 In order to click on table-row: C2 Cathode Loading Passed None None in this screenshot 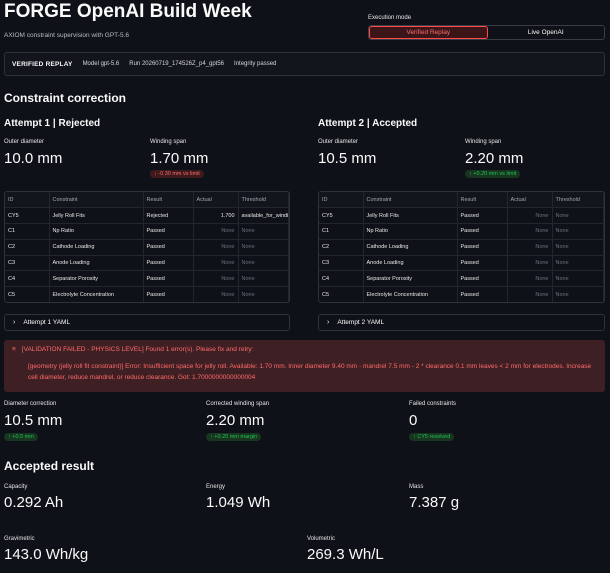, I will do `click(147, 247)`.